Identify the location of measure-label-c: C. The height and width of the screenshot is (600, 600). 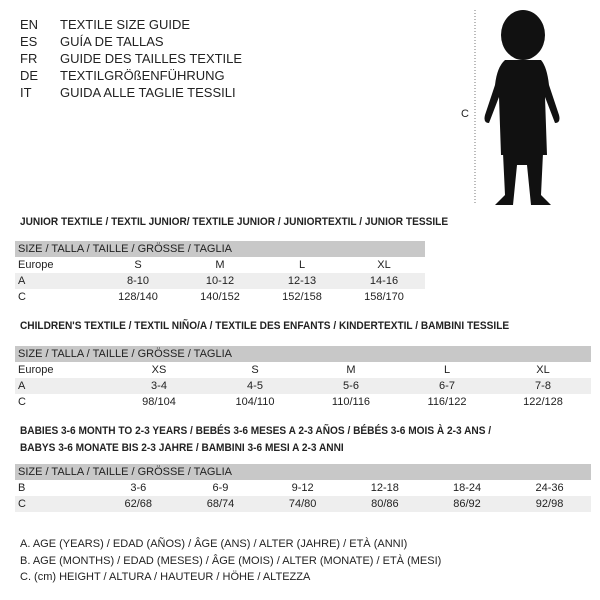
(465, 114).